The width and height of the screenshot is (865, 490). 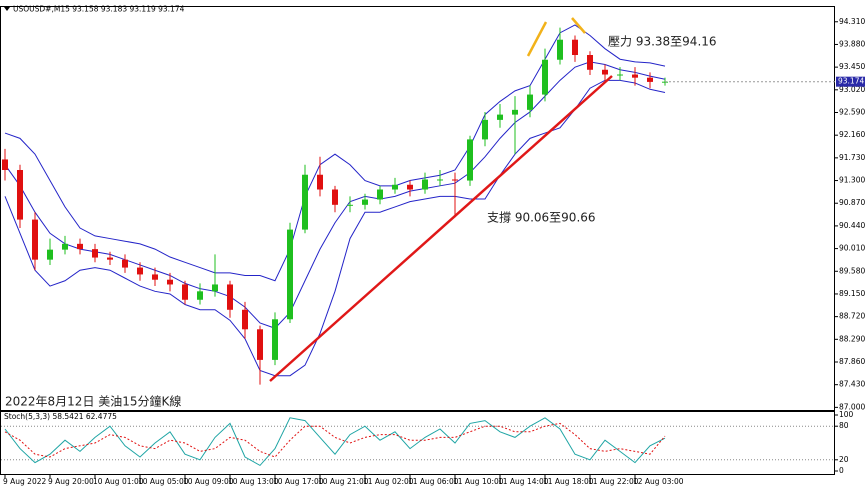 What do you see at coordinates (93, 401) in the screenshot?
I see `chart-caption: 2022年8月12日 美油15分鐘K線` at bounding box center [93, 401].